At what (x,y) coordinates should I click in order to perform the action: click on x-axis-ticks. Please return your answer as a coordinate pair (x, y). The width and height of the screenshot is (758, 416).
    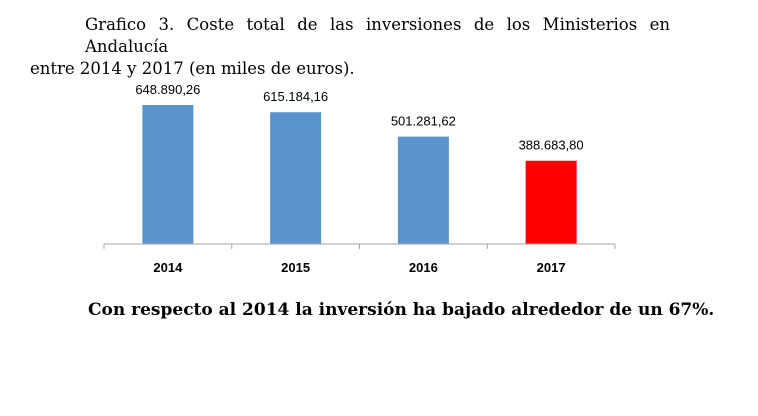
    Looking at the image, I should click on (359, 246).